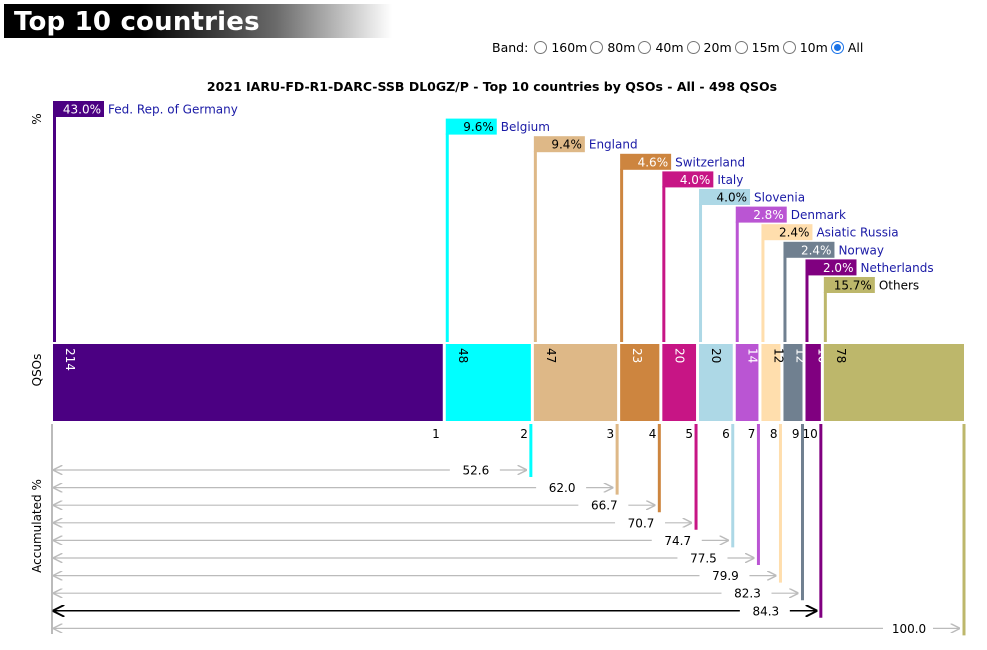 Image resolution: width=987 pixels, height=650 pixels. I want to click on accumulated-value: 100.0, so click(909, 629).